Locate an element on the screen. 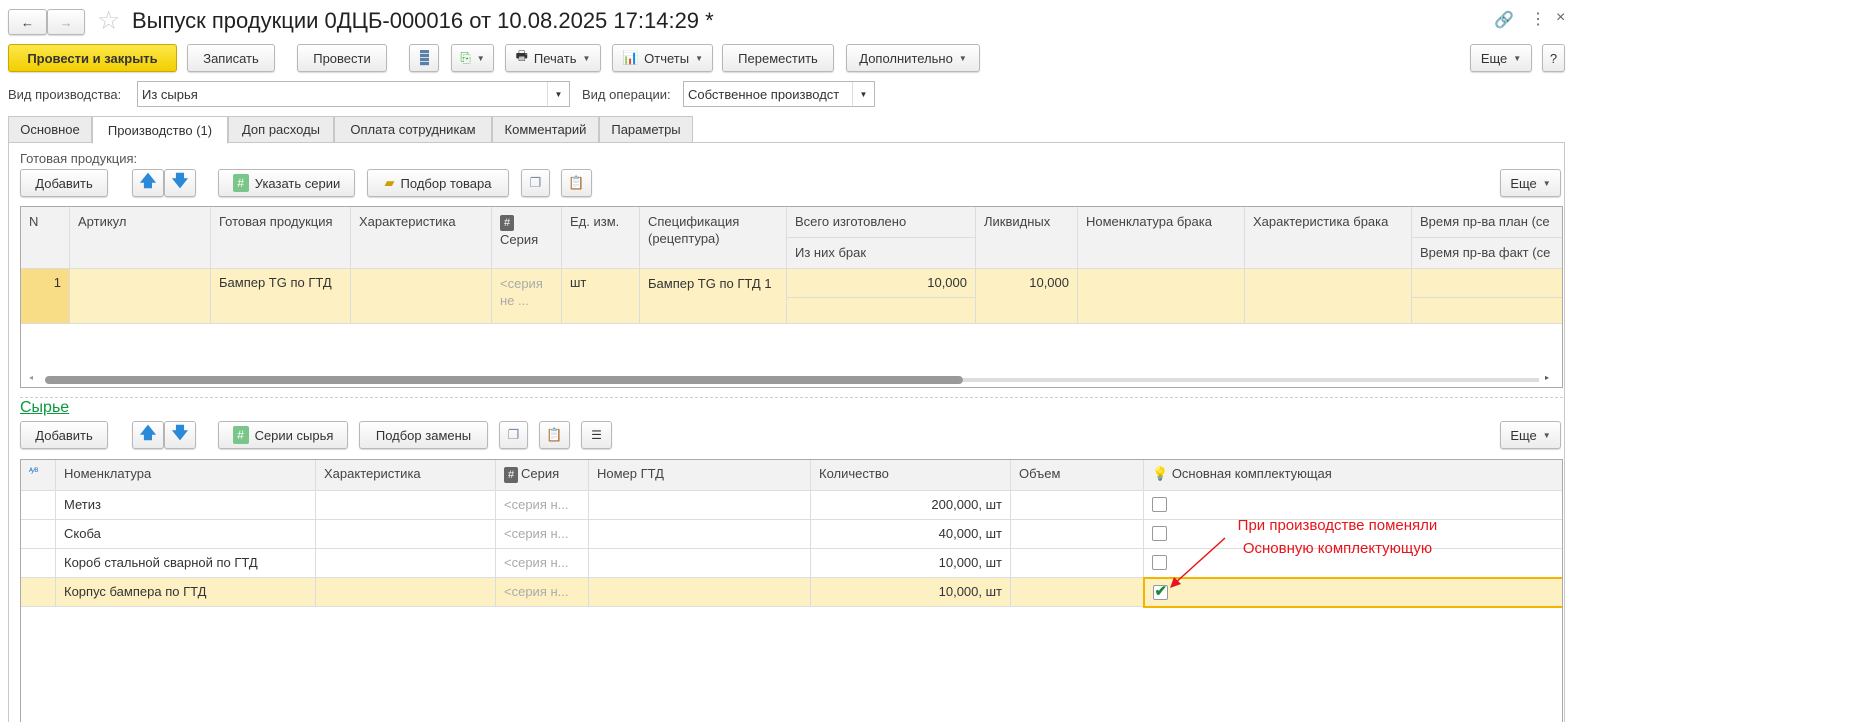  add-product-button: Добавить is located at coordinates (64, 183).